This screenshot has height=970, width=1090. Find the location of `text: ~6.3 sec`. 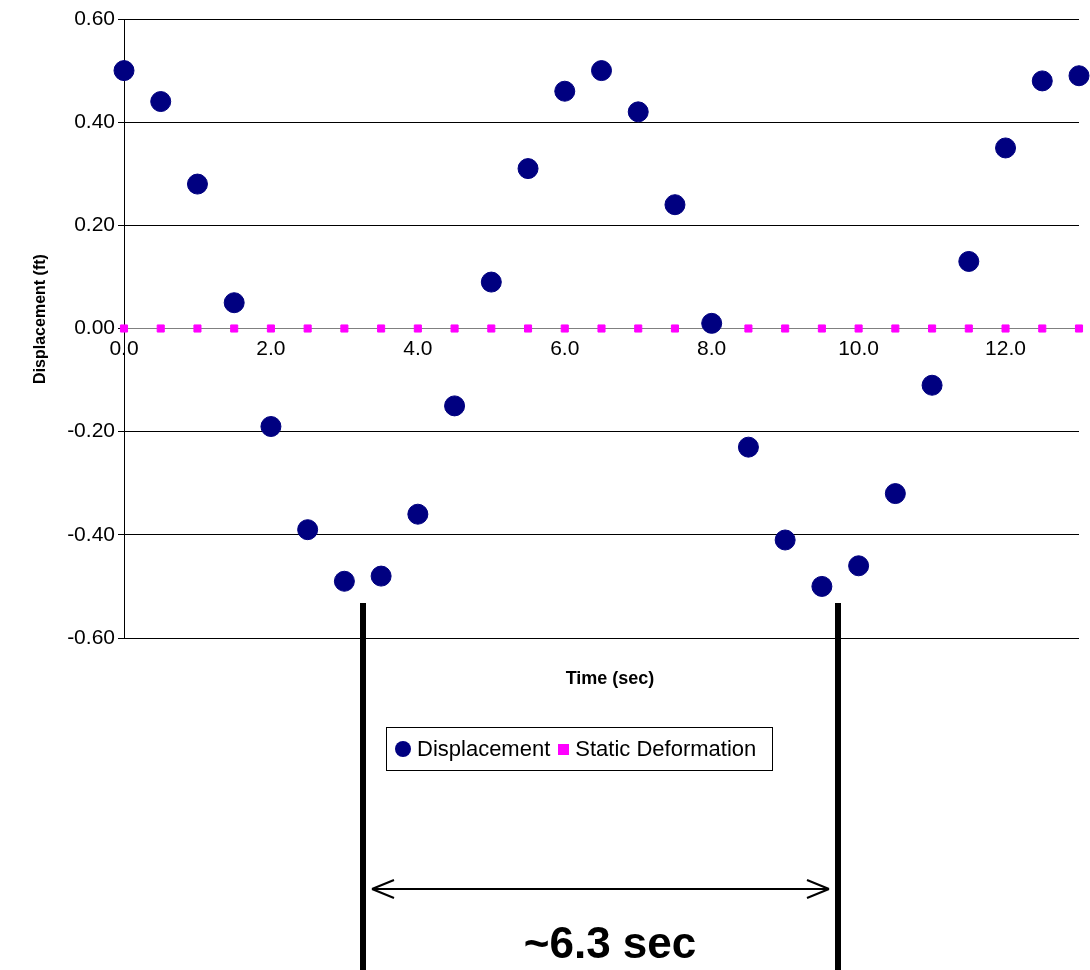

text: ~6.3 sec is located at coordinates (610, 943).